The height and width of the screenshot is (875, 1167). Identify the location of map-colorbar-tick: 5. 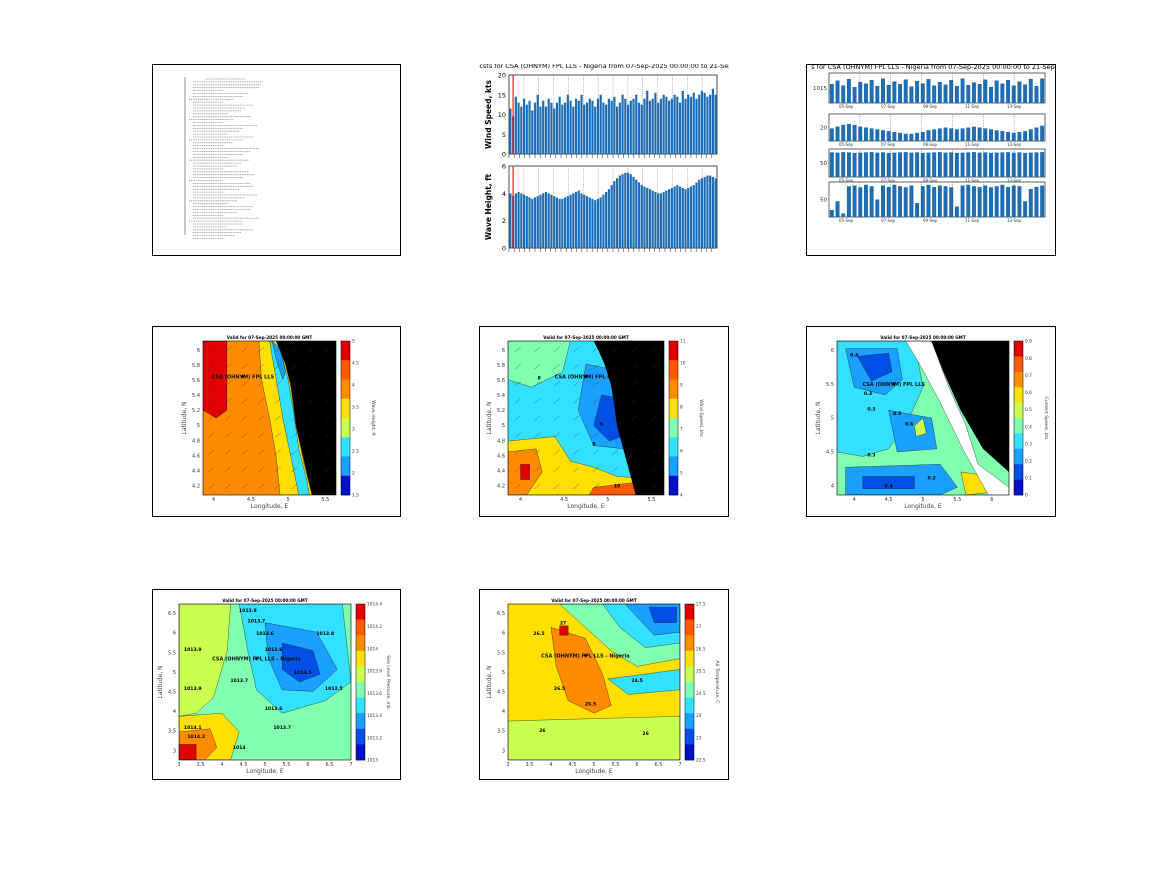
(681, 474).